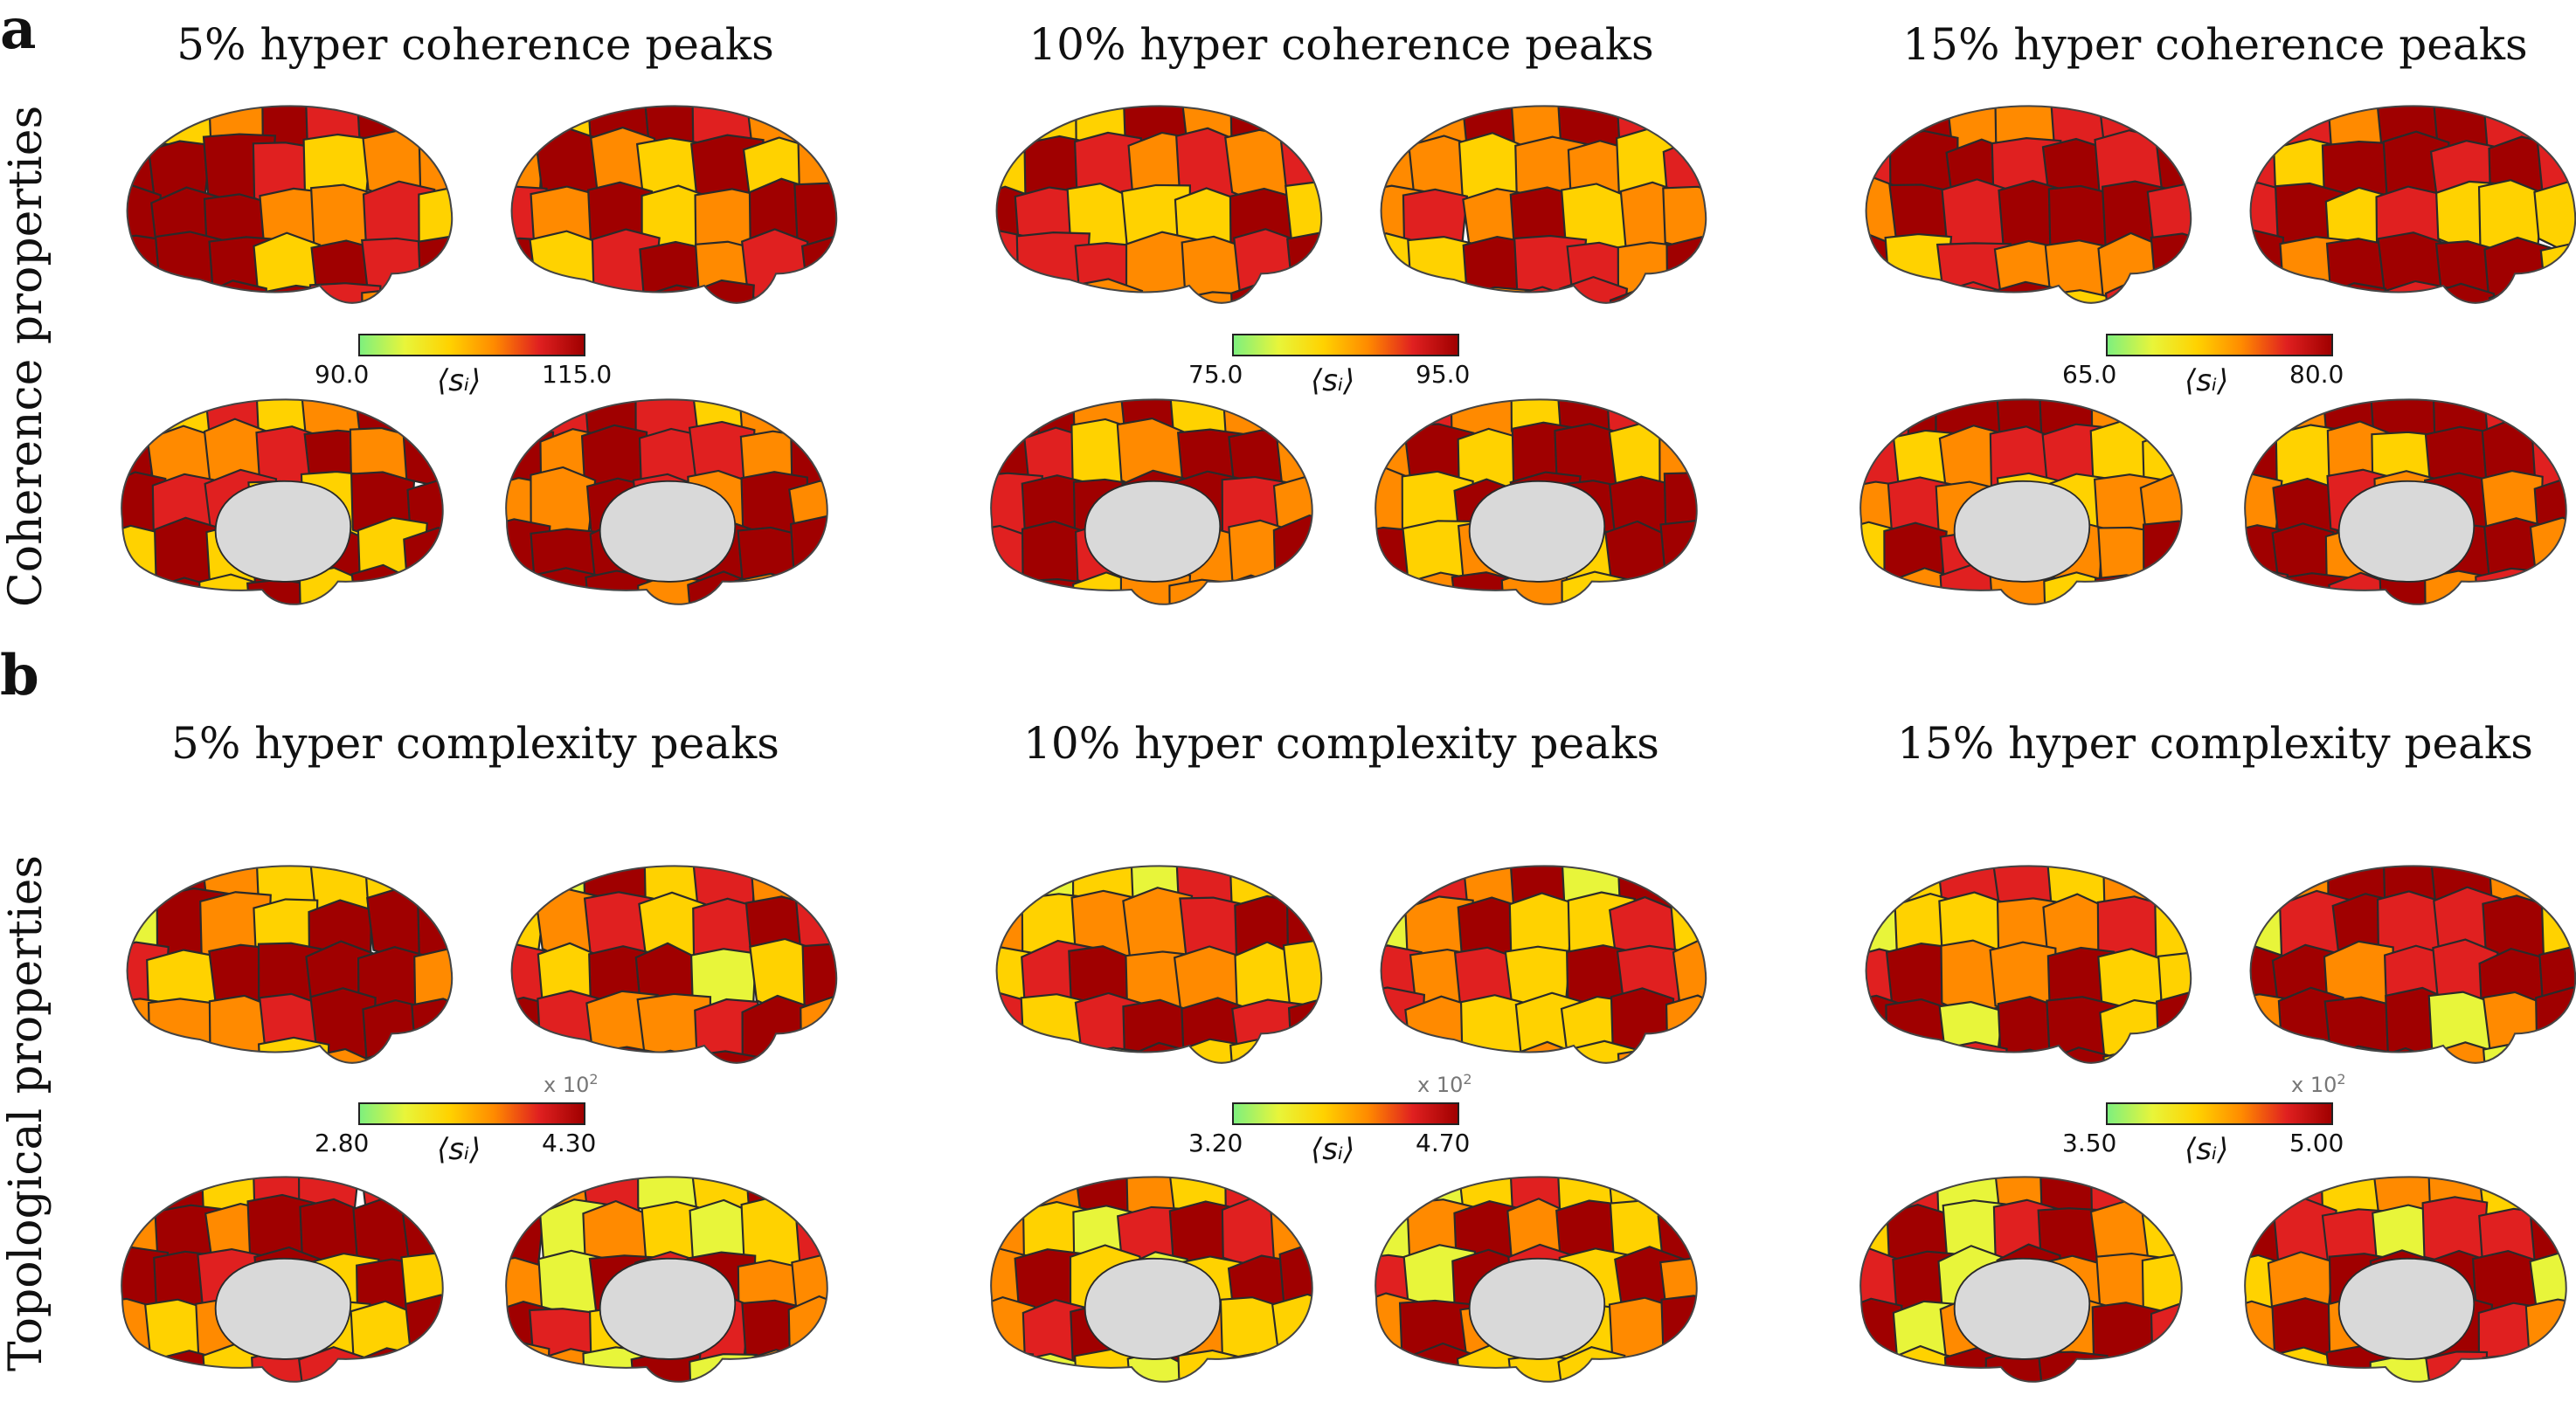  Describe the element at coordinates (2089, 374) in the screenshot. I see `colorbar-min: 65.0` at that location.